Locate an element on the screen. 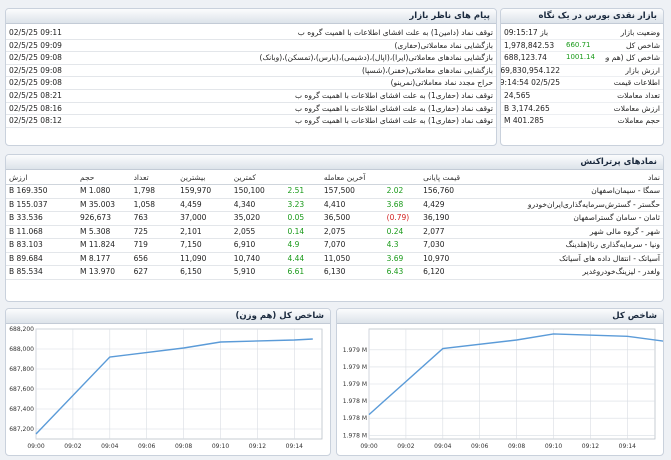  popular-cell-high: 37,000 is located at coordinates (193, 217).